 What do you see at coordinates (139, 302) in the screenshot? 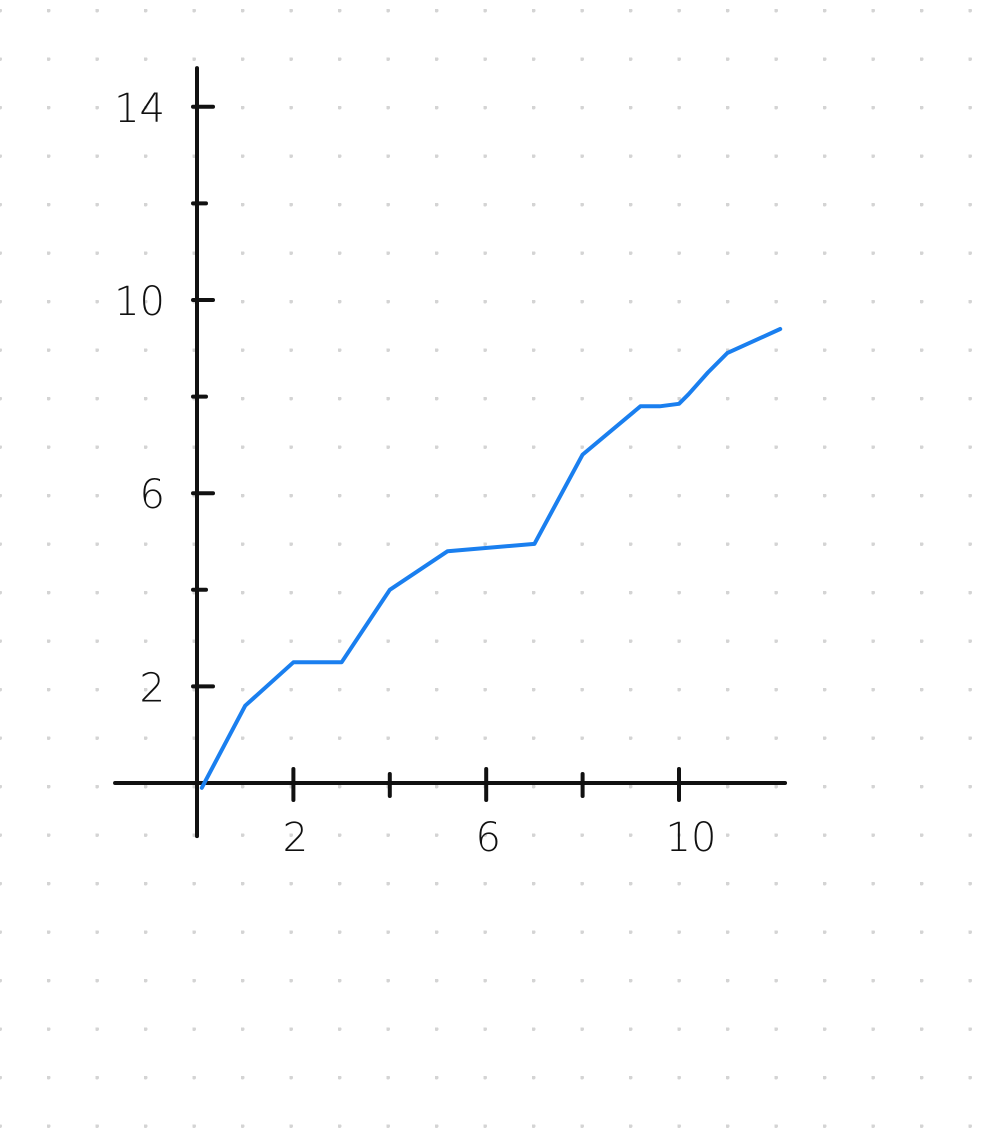
I see `y-tick-label: 10` at bounding box center [139, 302].